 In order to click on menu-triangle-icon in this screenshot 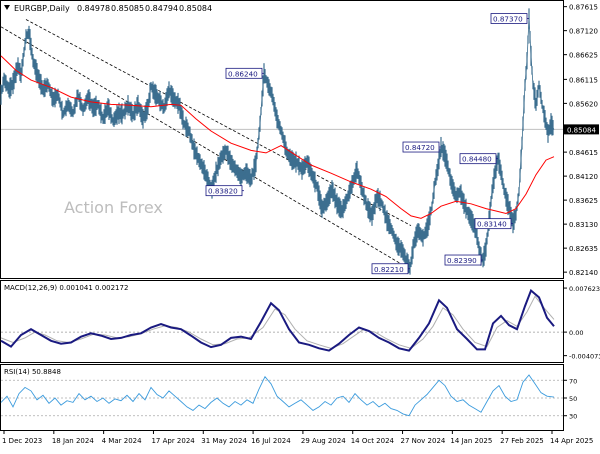, I will do `click(7, 7)`.